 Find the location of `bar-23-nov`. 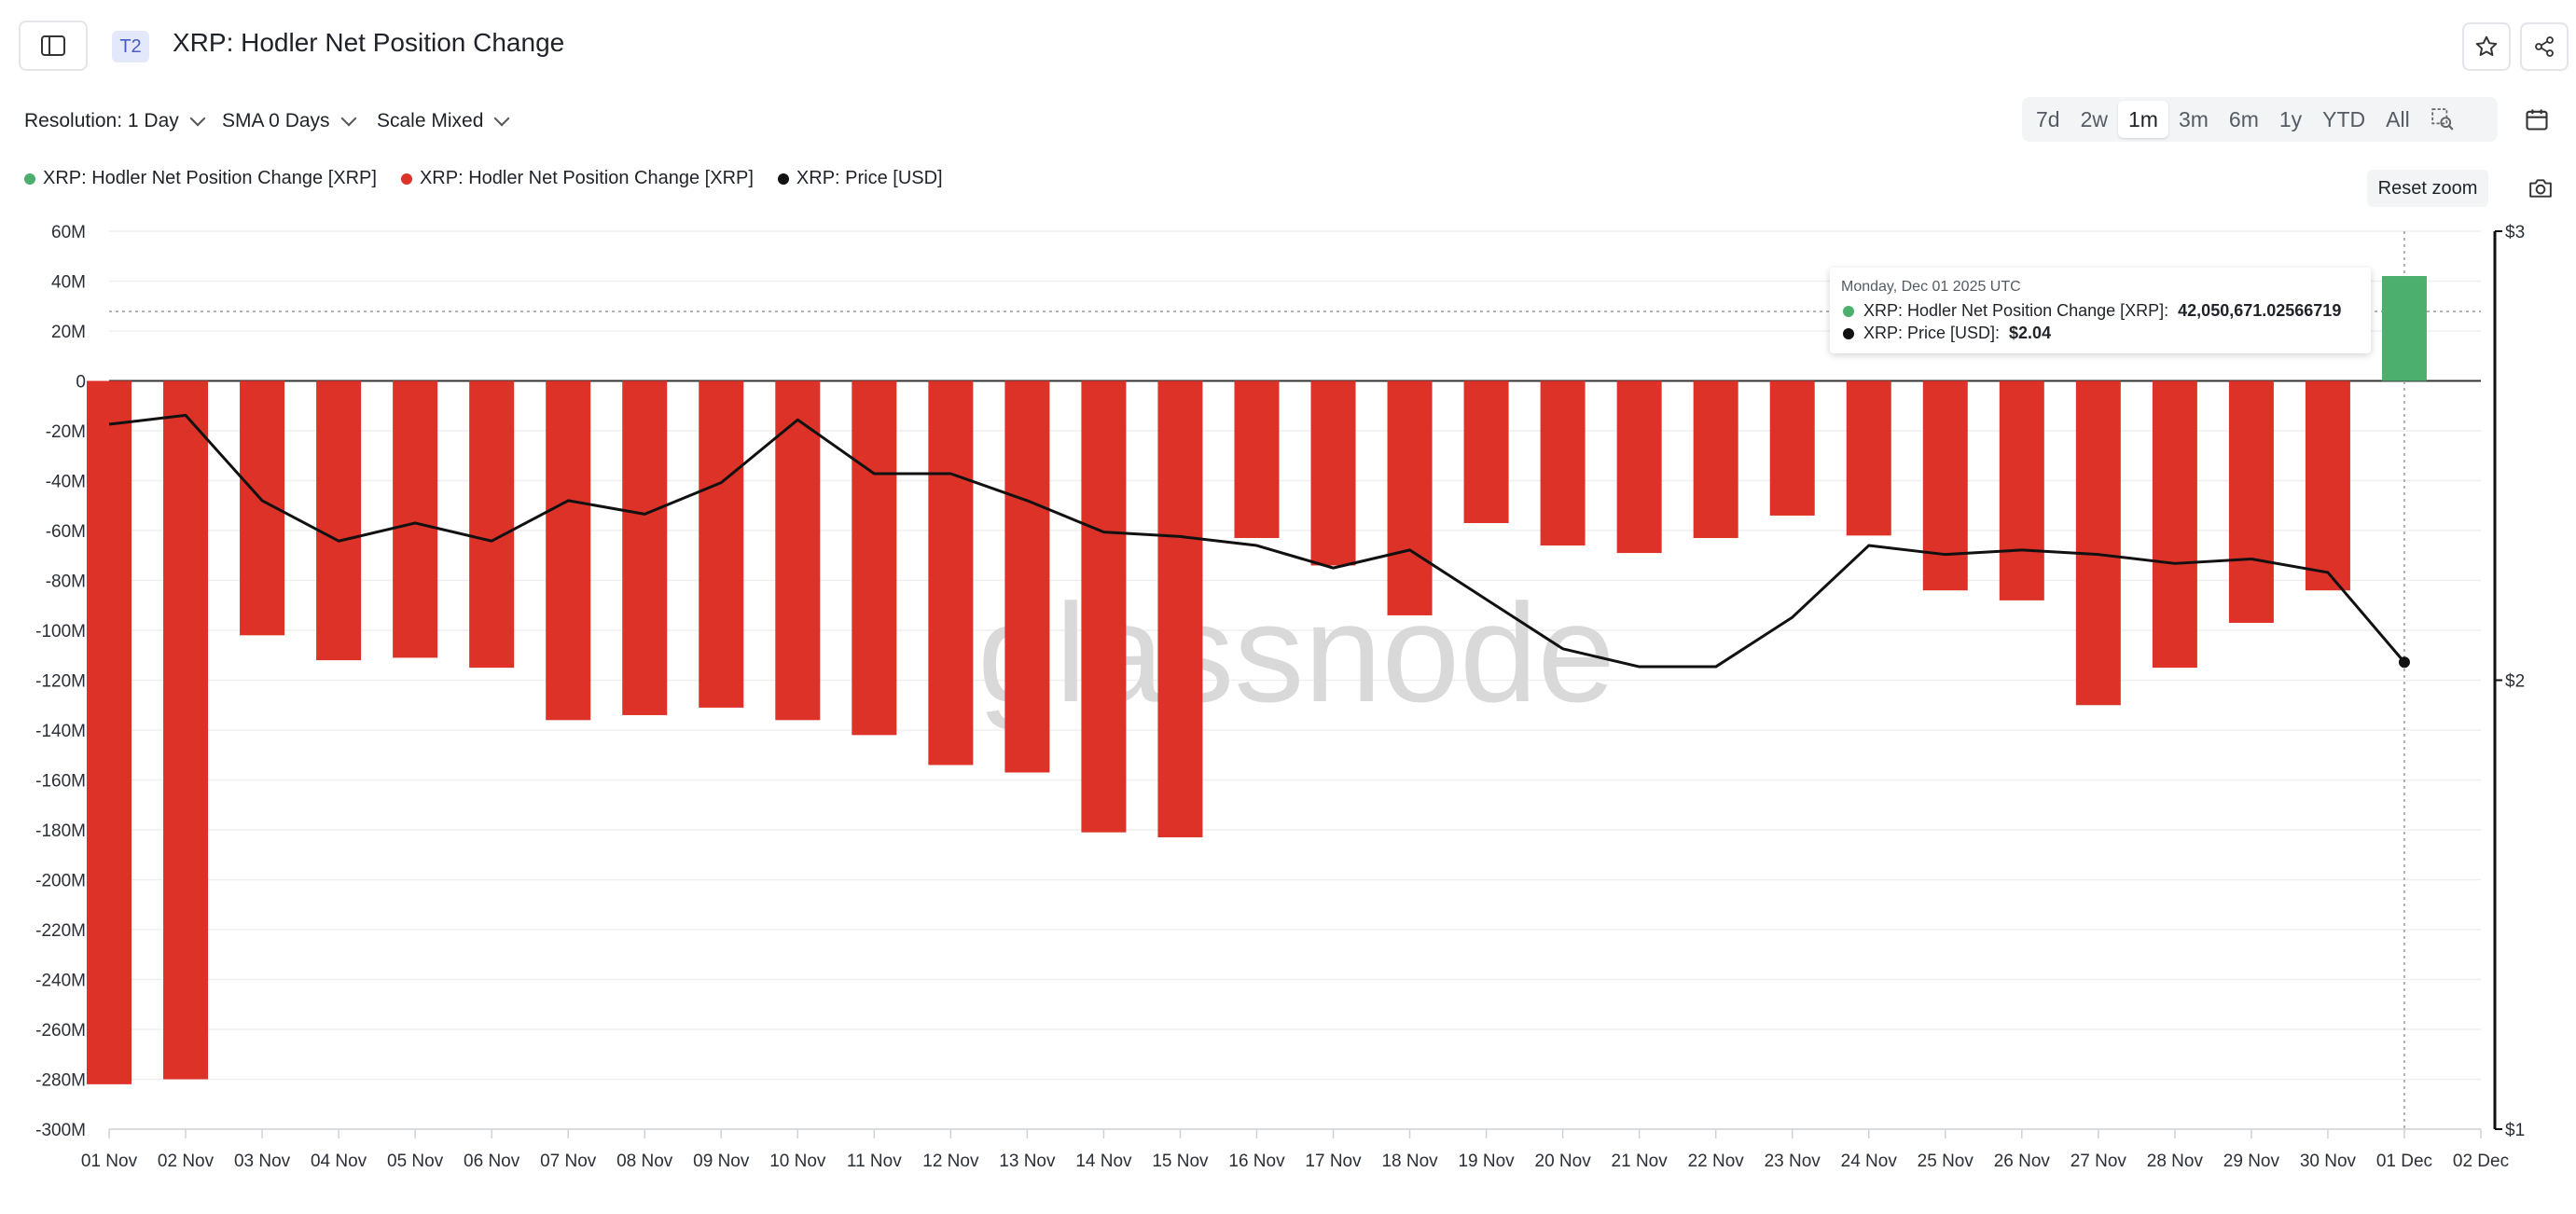

bar-23-nov is located at coordinates (1792, 448).